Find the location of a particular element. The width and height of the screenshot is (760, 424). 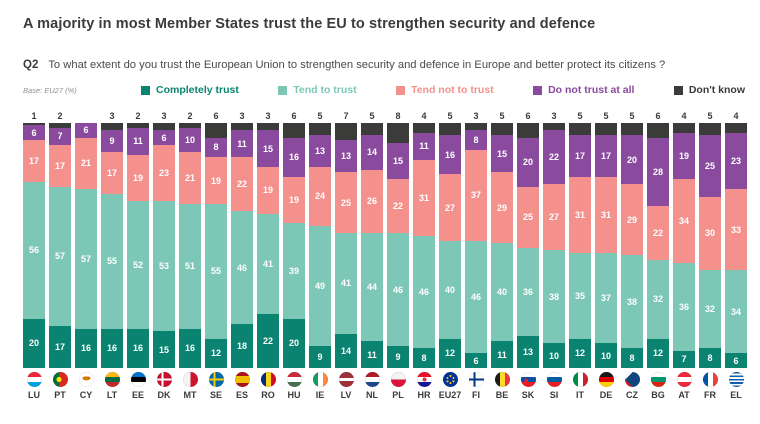

country-column-sk: 6 20 25 36 13 SK is located at coordinates (528, 255).